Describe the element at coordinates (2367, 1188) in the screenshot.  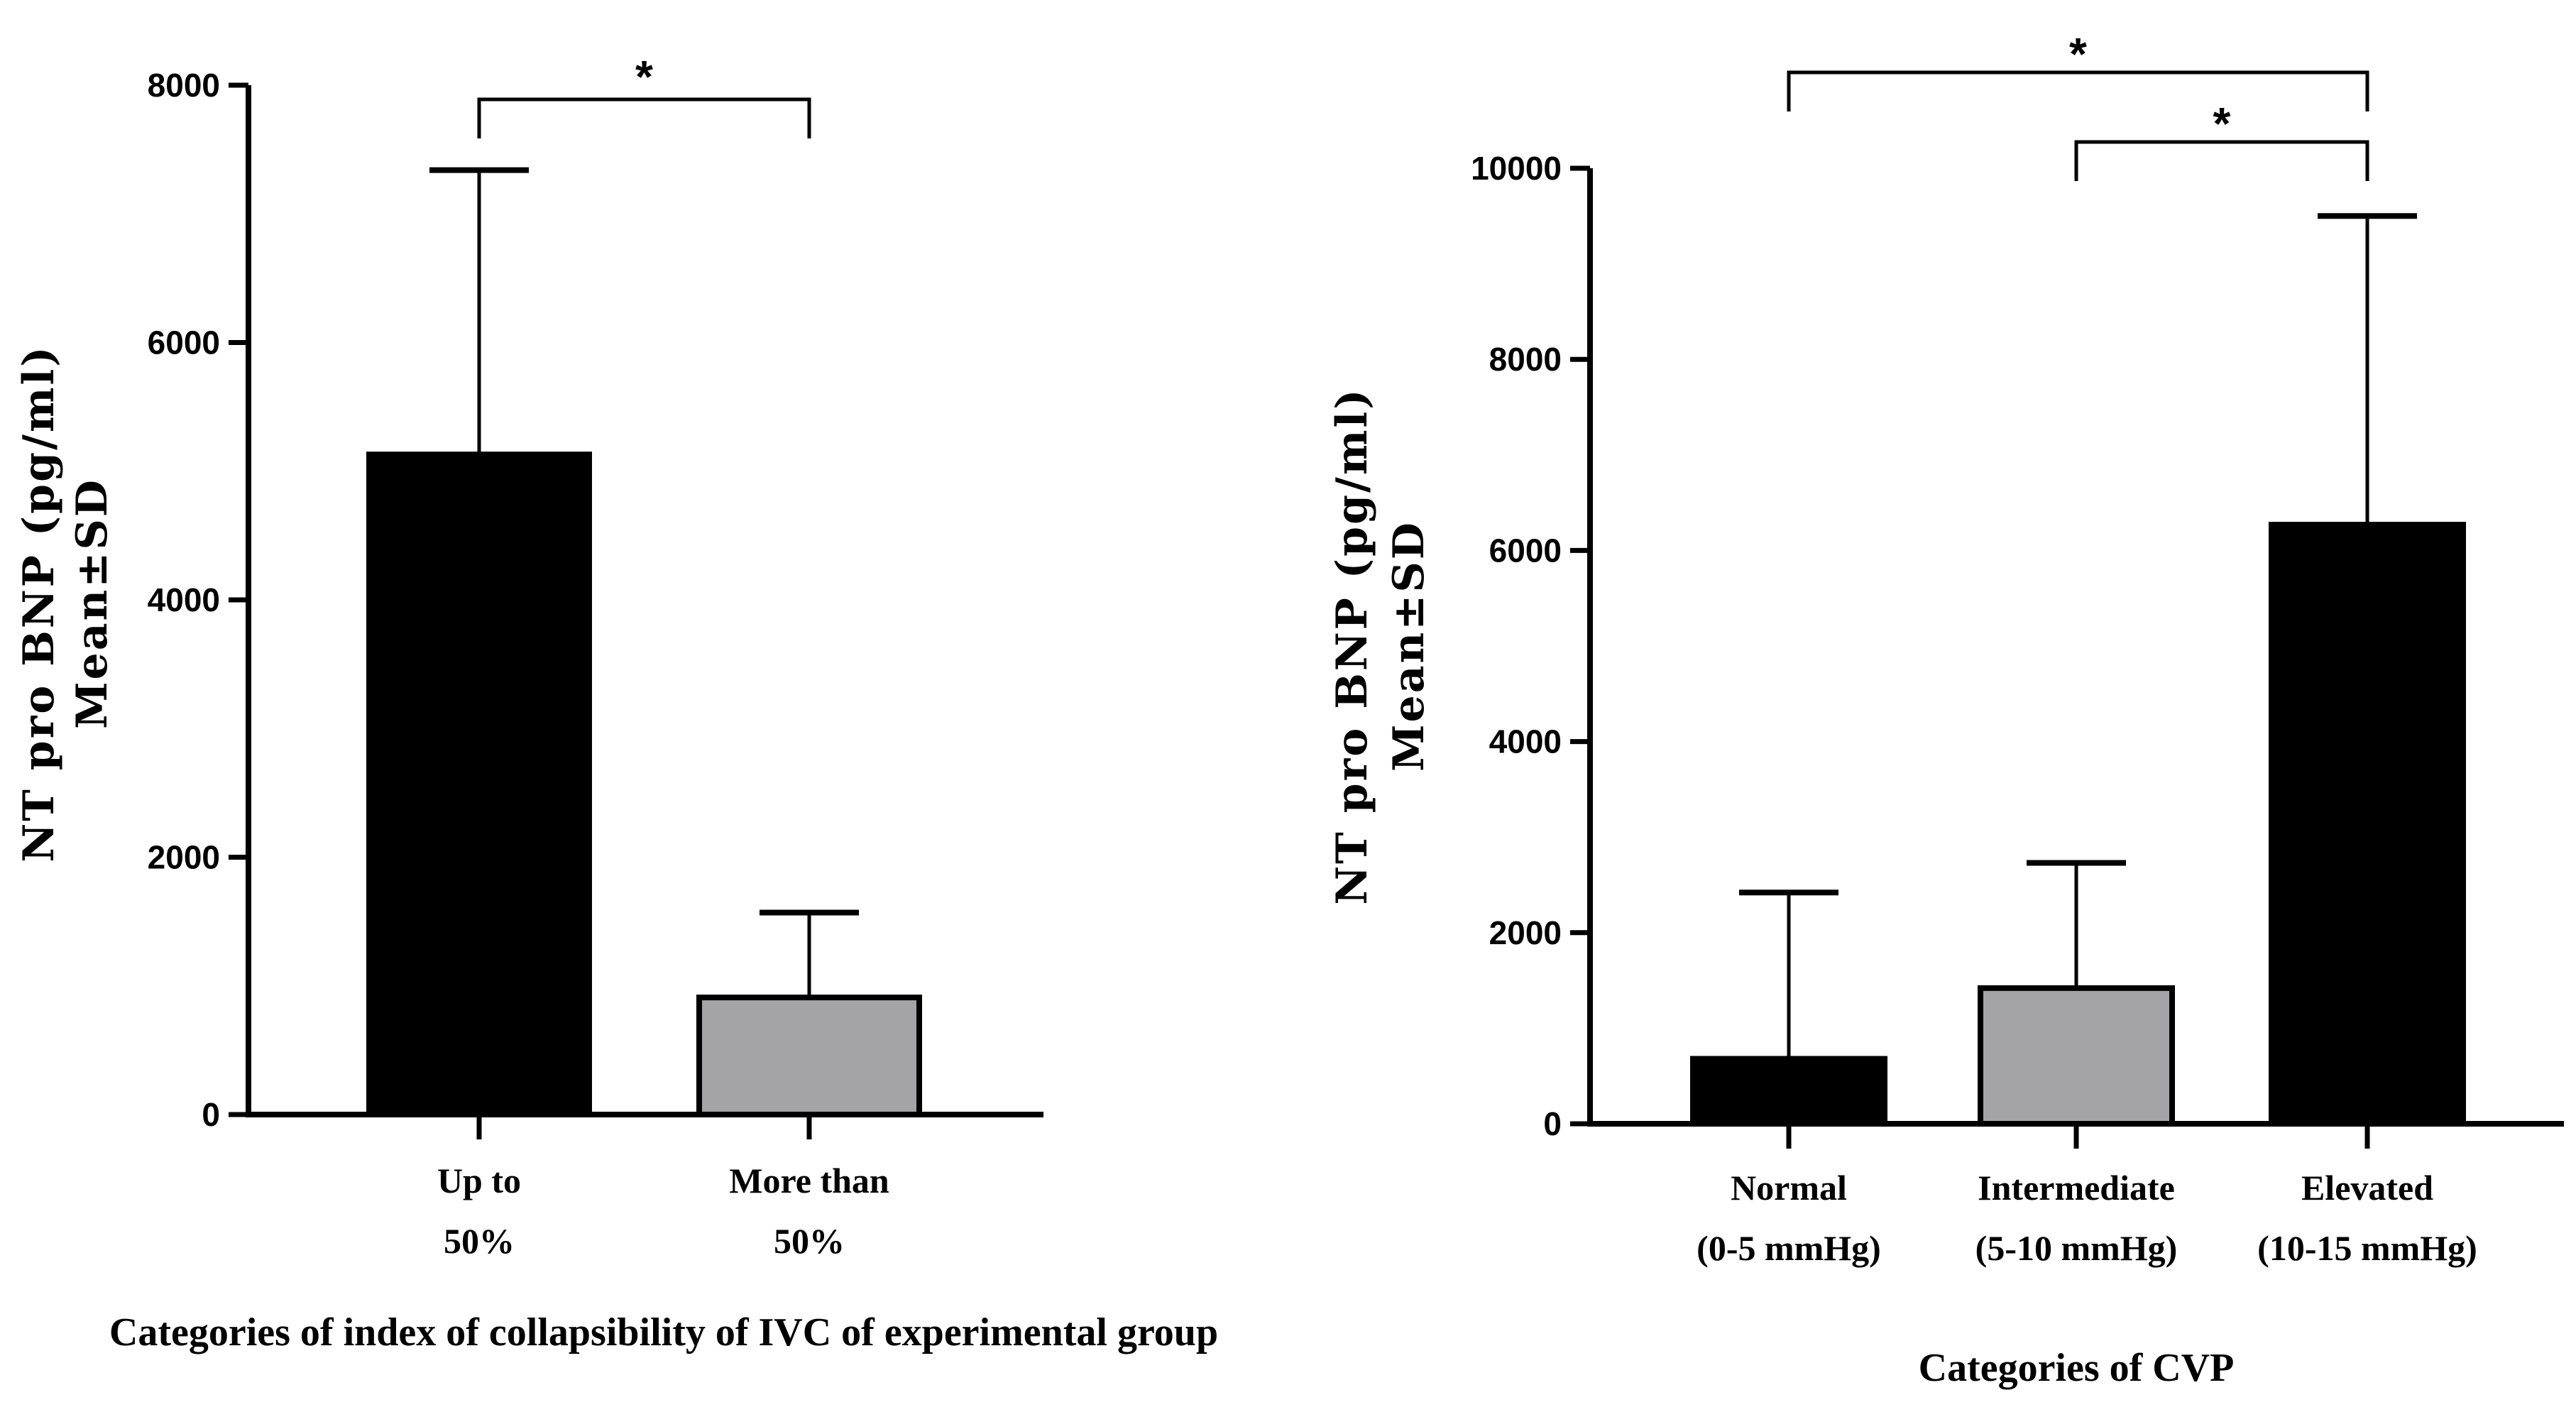
I see `x-tick-label: Elevated` at that location.